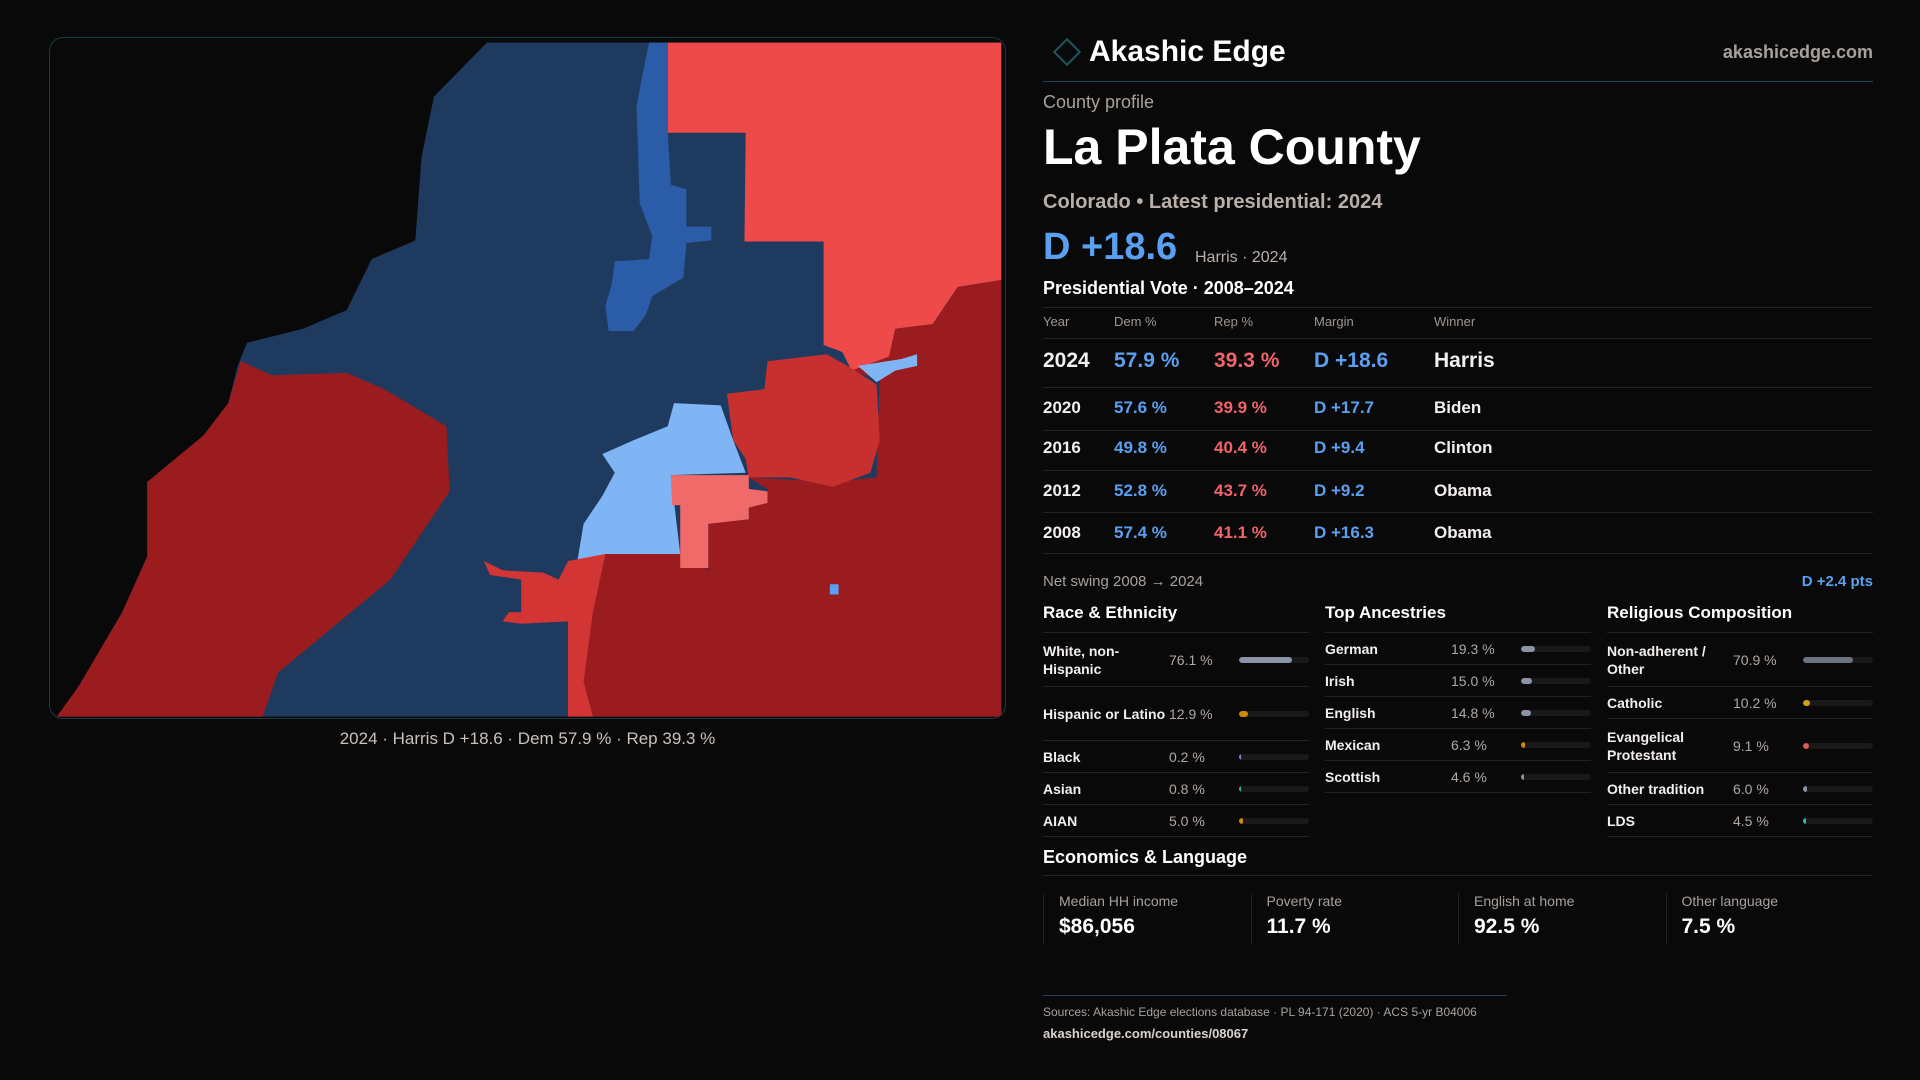 Image resolution: width=1920 pixels, height=1080 pixels. I want to click on vote-row: 2024 57.9 % 39.3 % D +18.6 Harris, so click(1458, 361).